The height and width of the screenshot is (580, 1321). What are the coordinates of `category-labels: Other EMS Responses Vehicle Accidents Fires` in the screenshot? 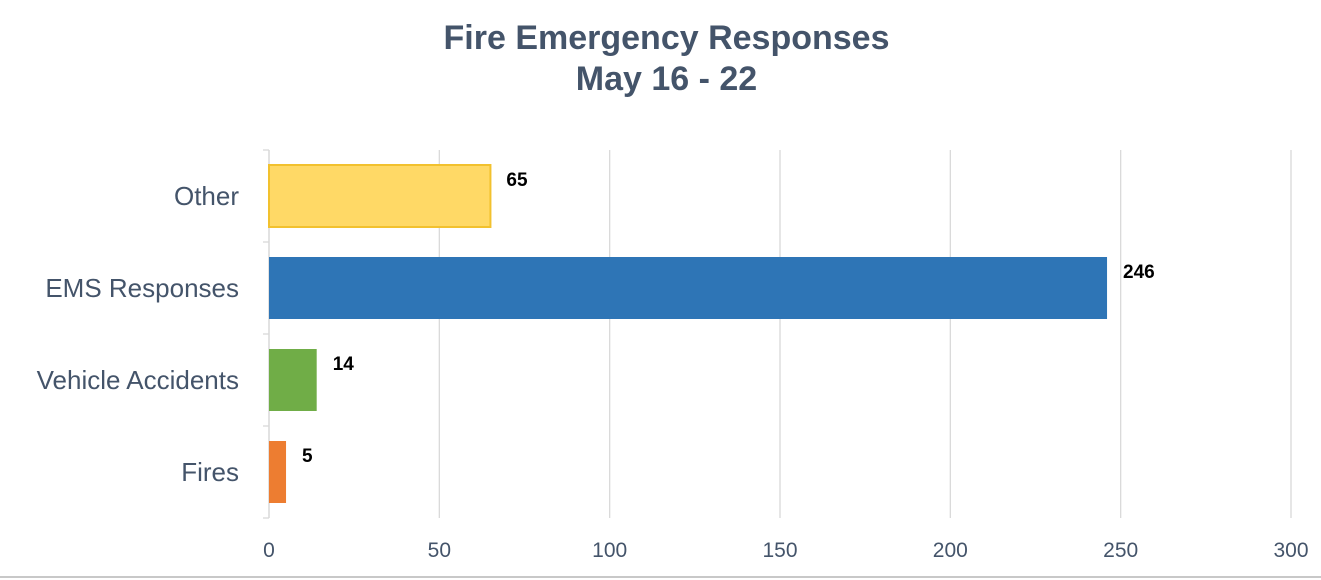 It's located at (138, 334).